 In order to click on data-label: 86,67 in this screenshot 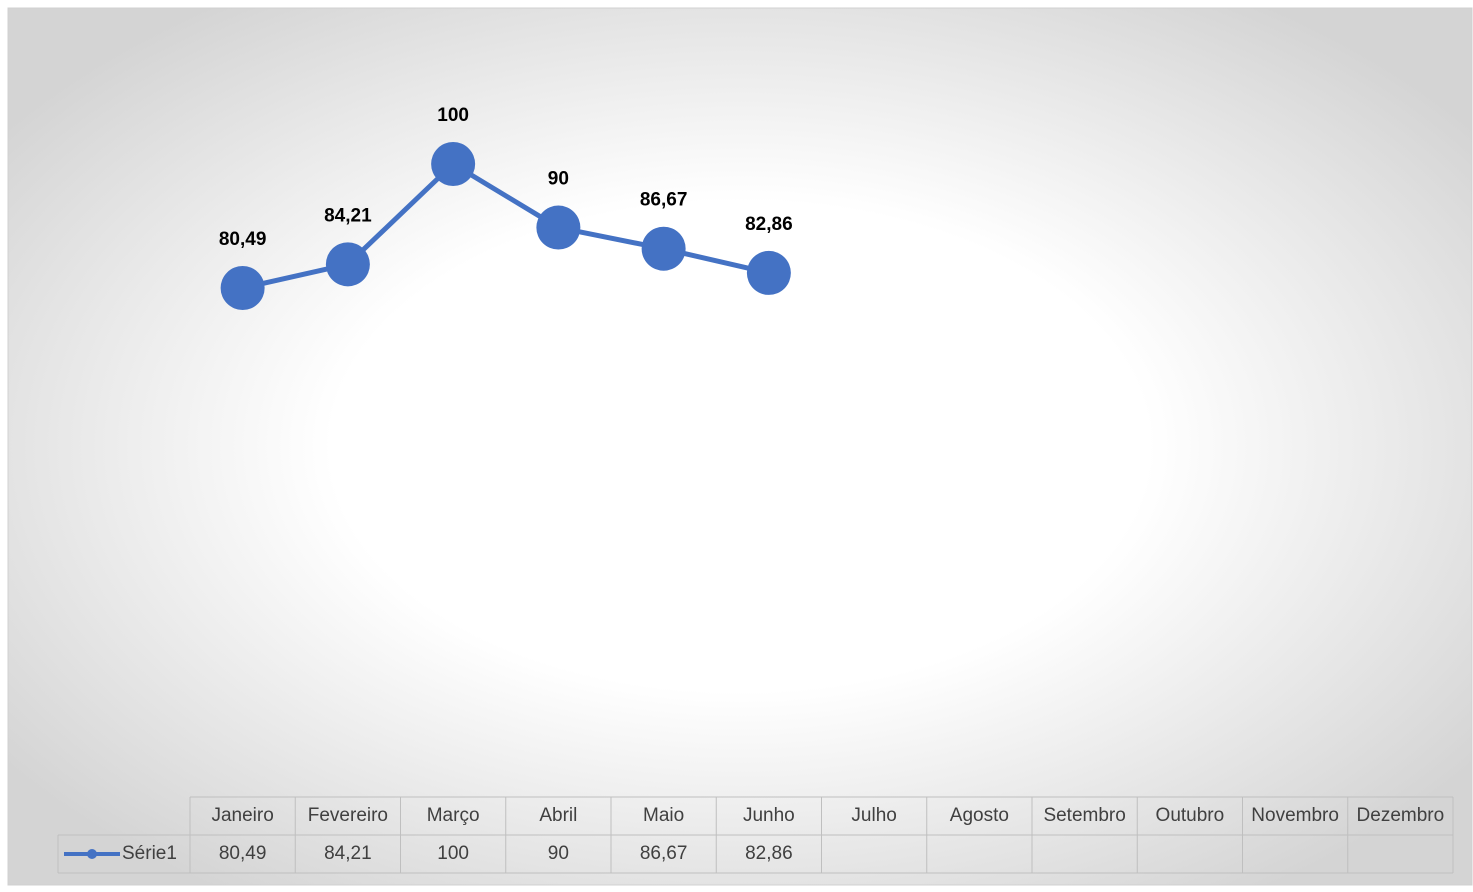, I will do `click(664, 200)`.